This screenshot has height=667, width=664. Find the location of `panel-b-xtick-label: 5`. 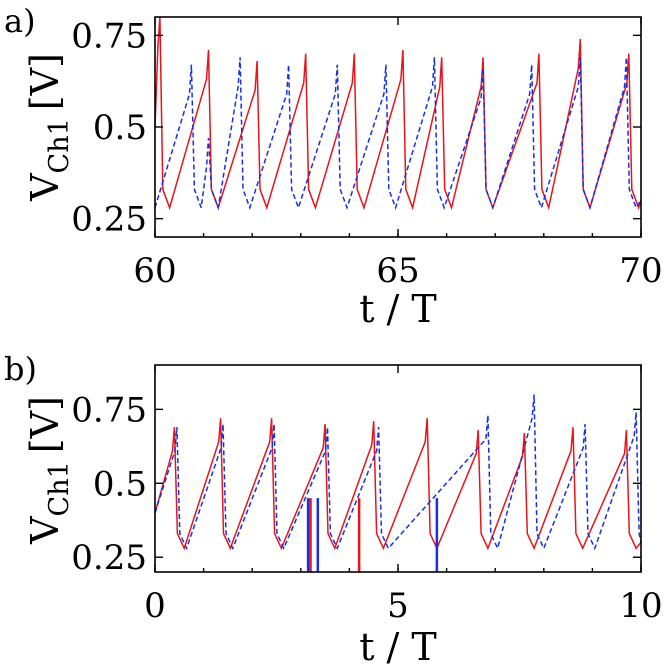

panel-b-xtick-label: 5 is located at coordinates (398, 606).